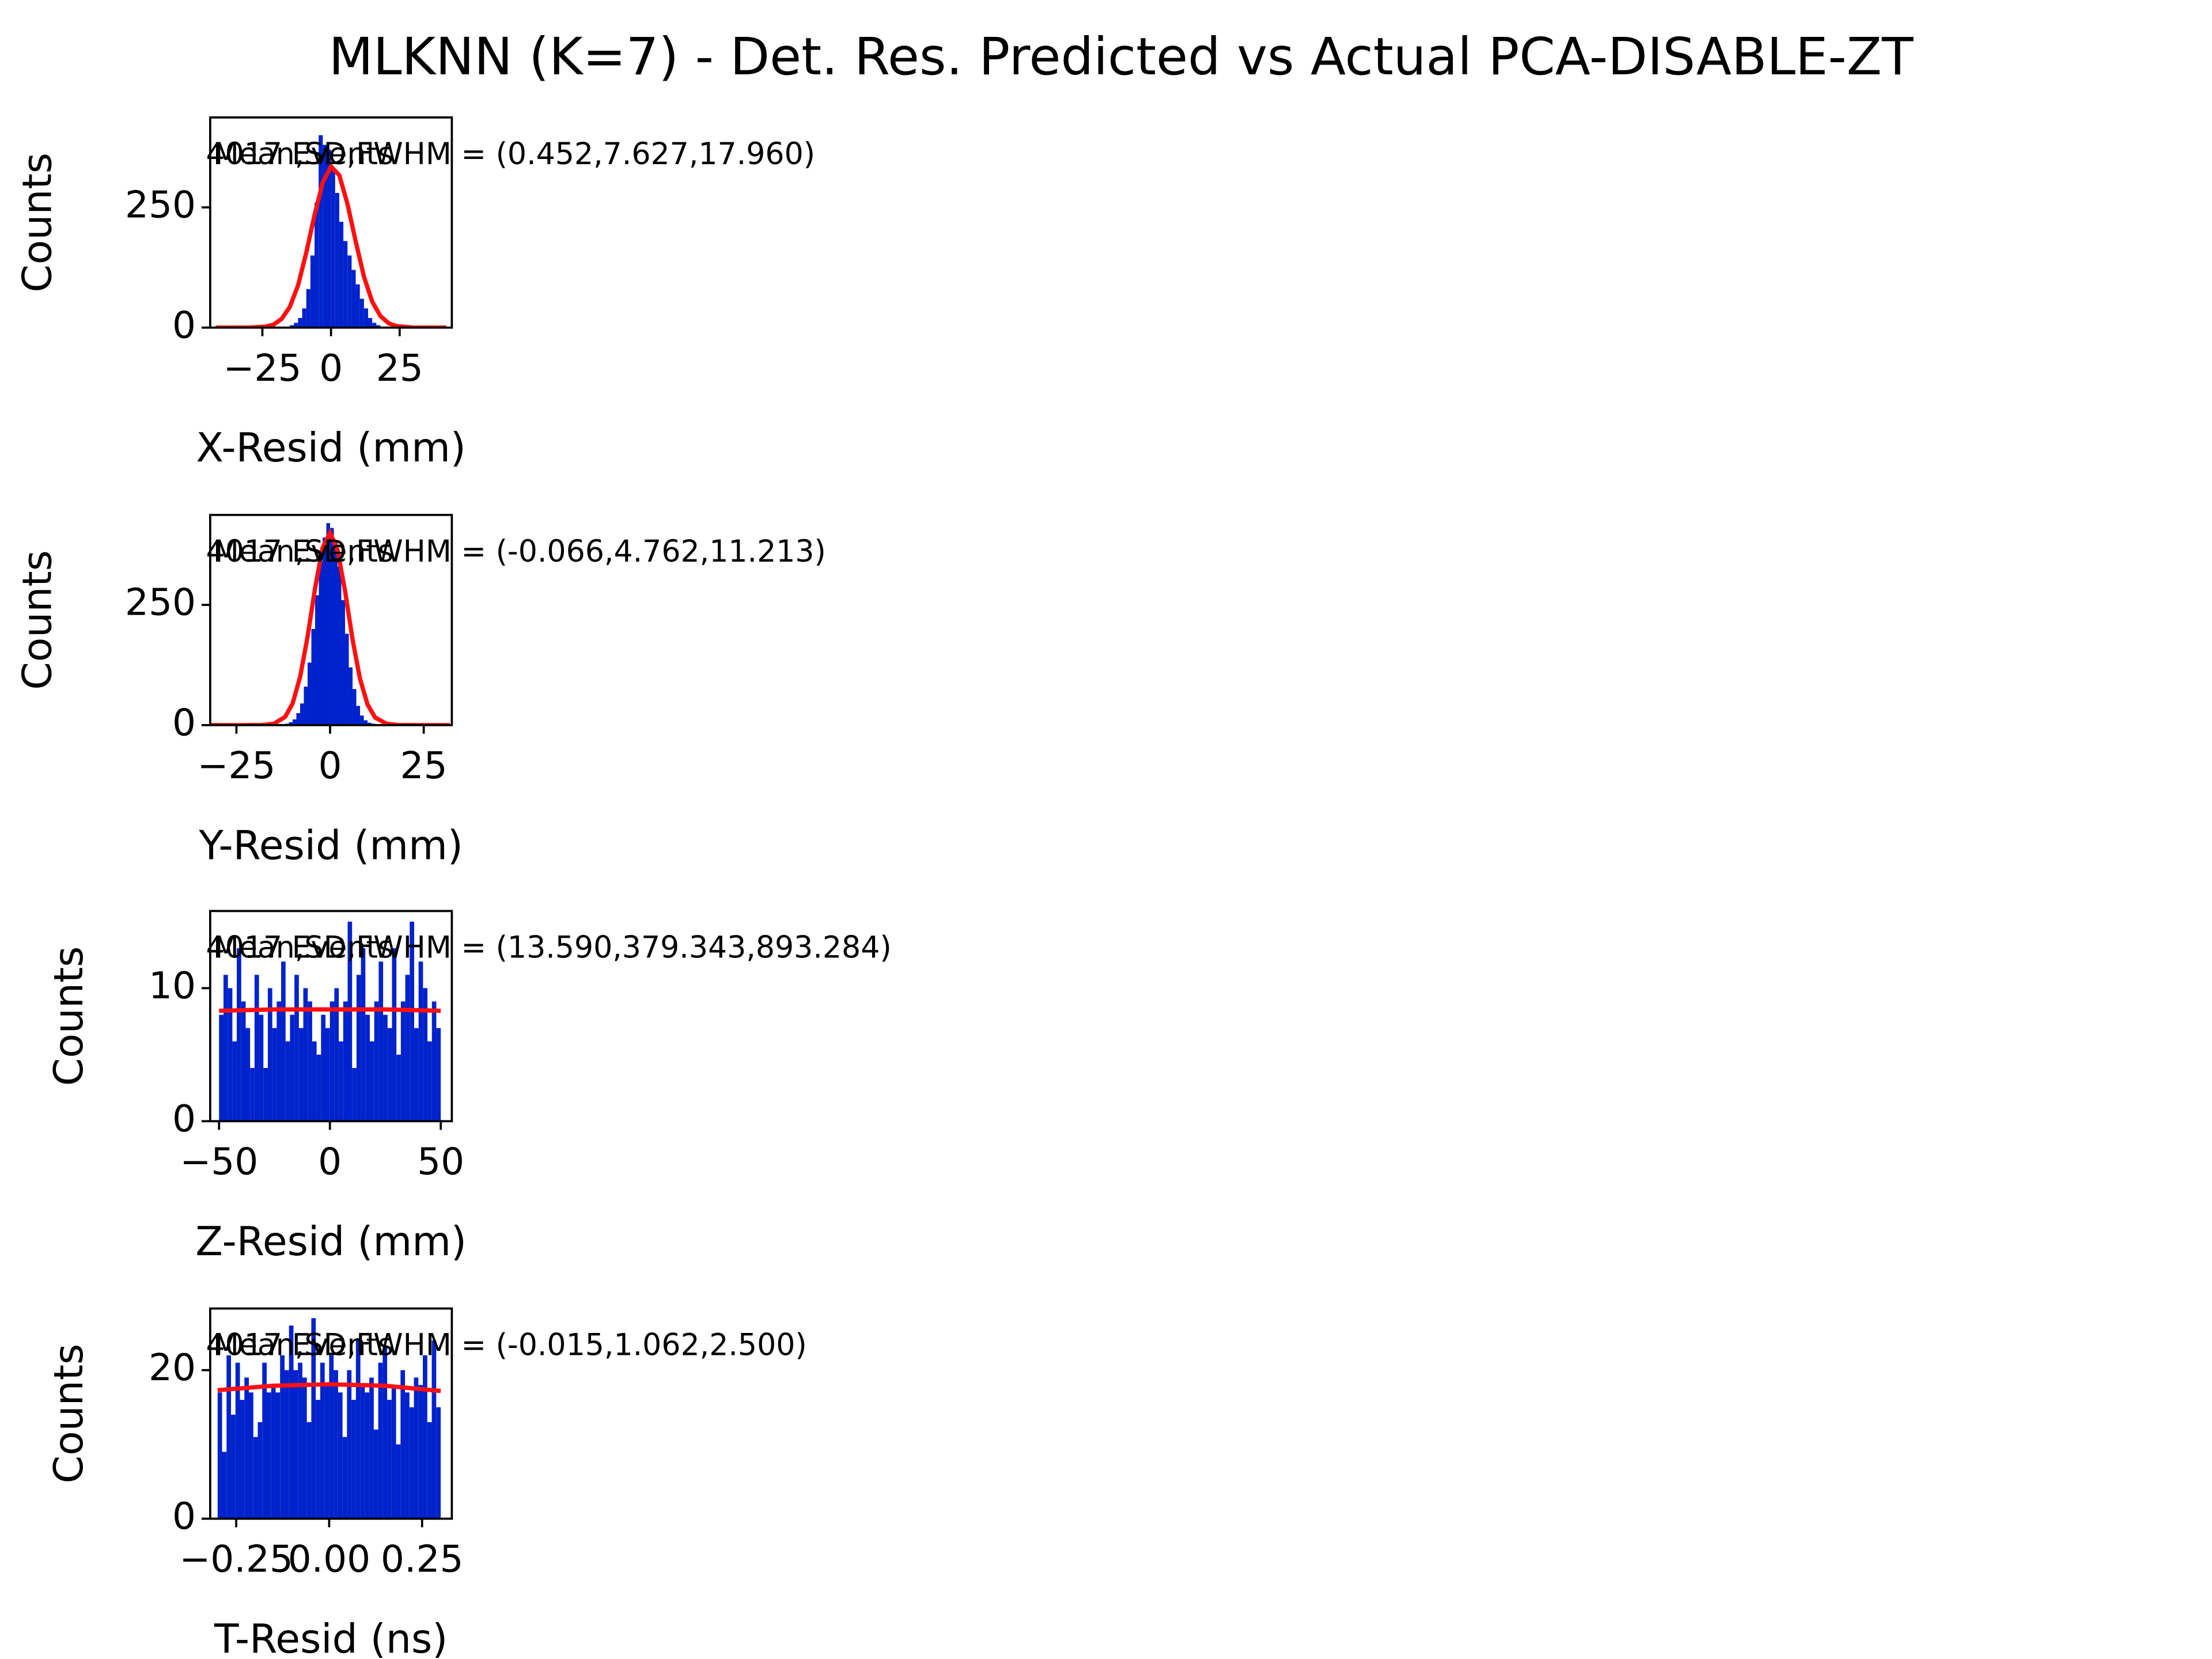 The image size is (2212, 1659). Describe the element at coordinates (424, 765) in the screenshot. I see `x-tick-label: 25` at that location.